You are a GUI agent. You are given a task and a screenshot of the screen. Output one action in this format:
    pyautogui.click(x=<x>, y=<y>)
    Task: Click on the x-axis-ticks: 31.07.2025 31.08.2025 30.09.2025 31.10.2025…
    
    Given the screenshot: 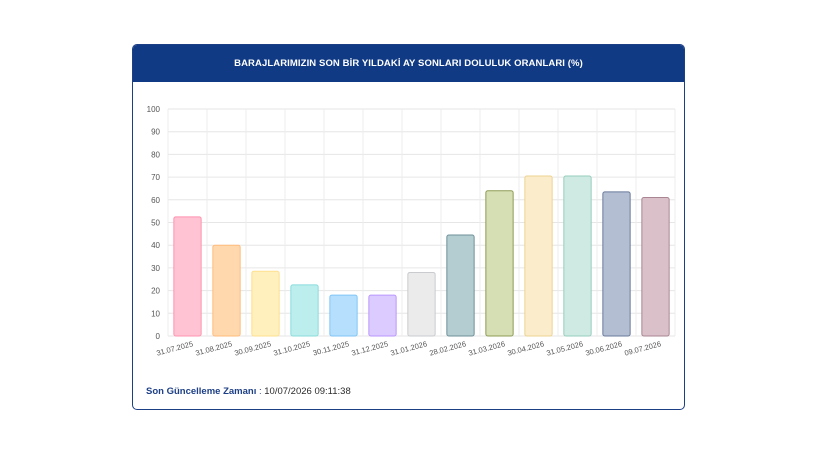 What is the action you would take?
    pyautogui.click(x=408, y=348)
    